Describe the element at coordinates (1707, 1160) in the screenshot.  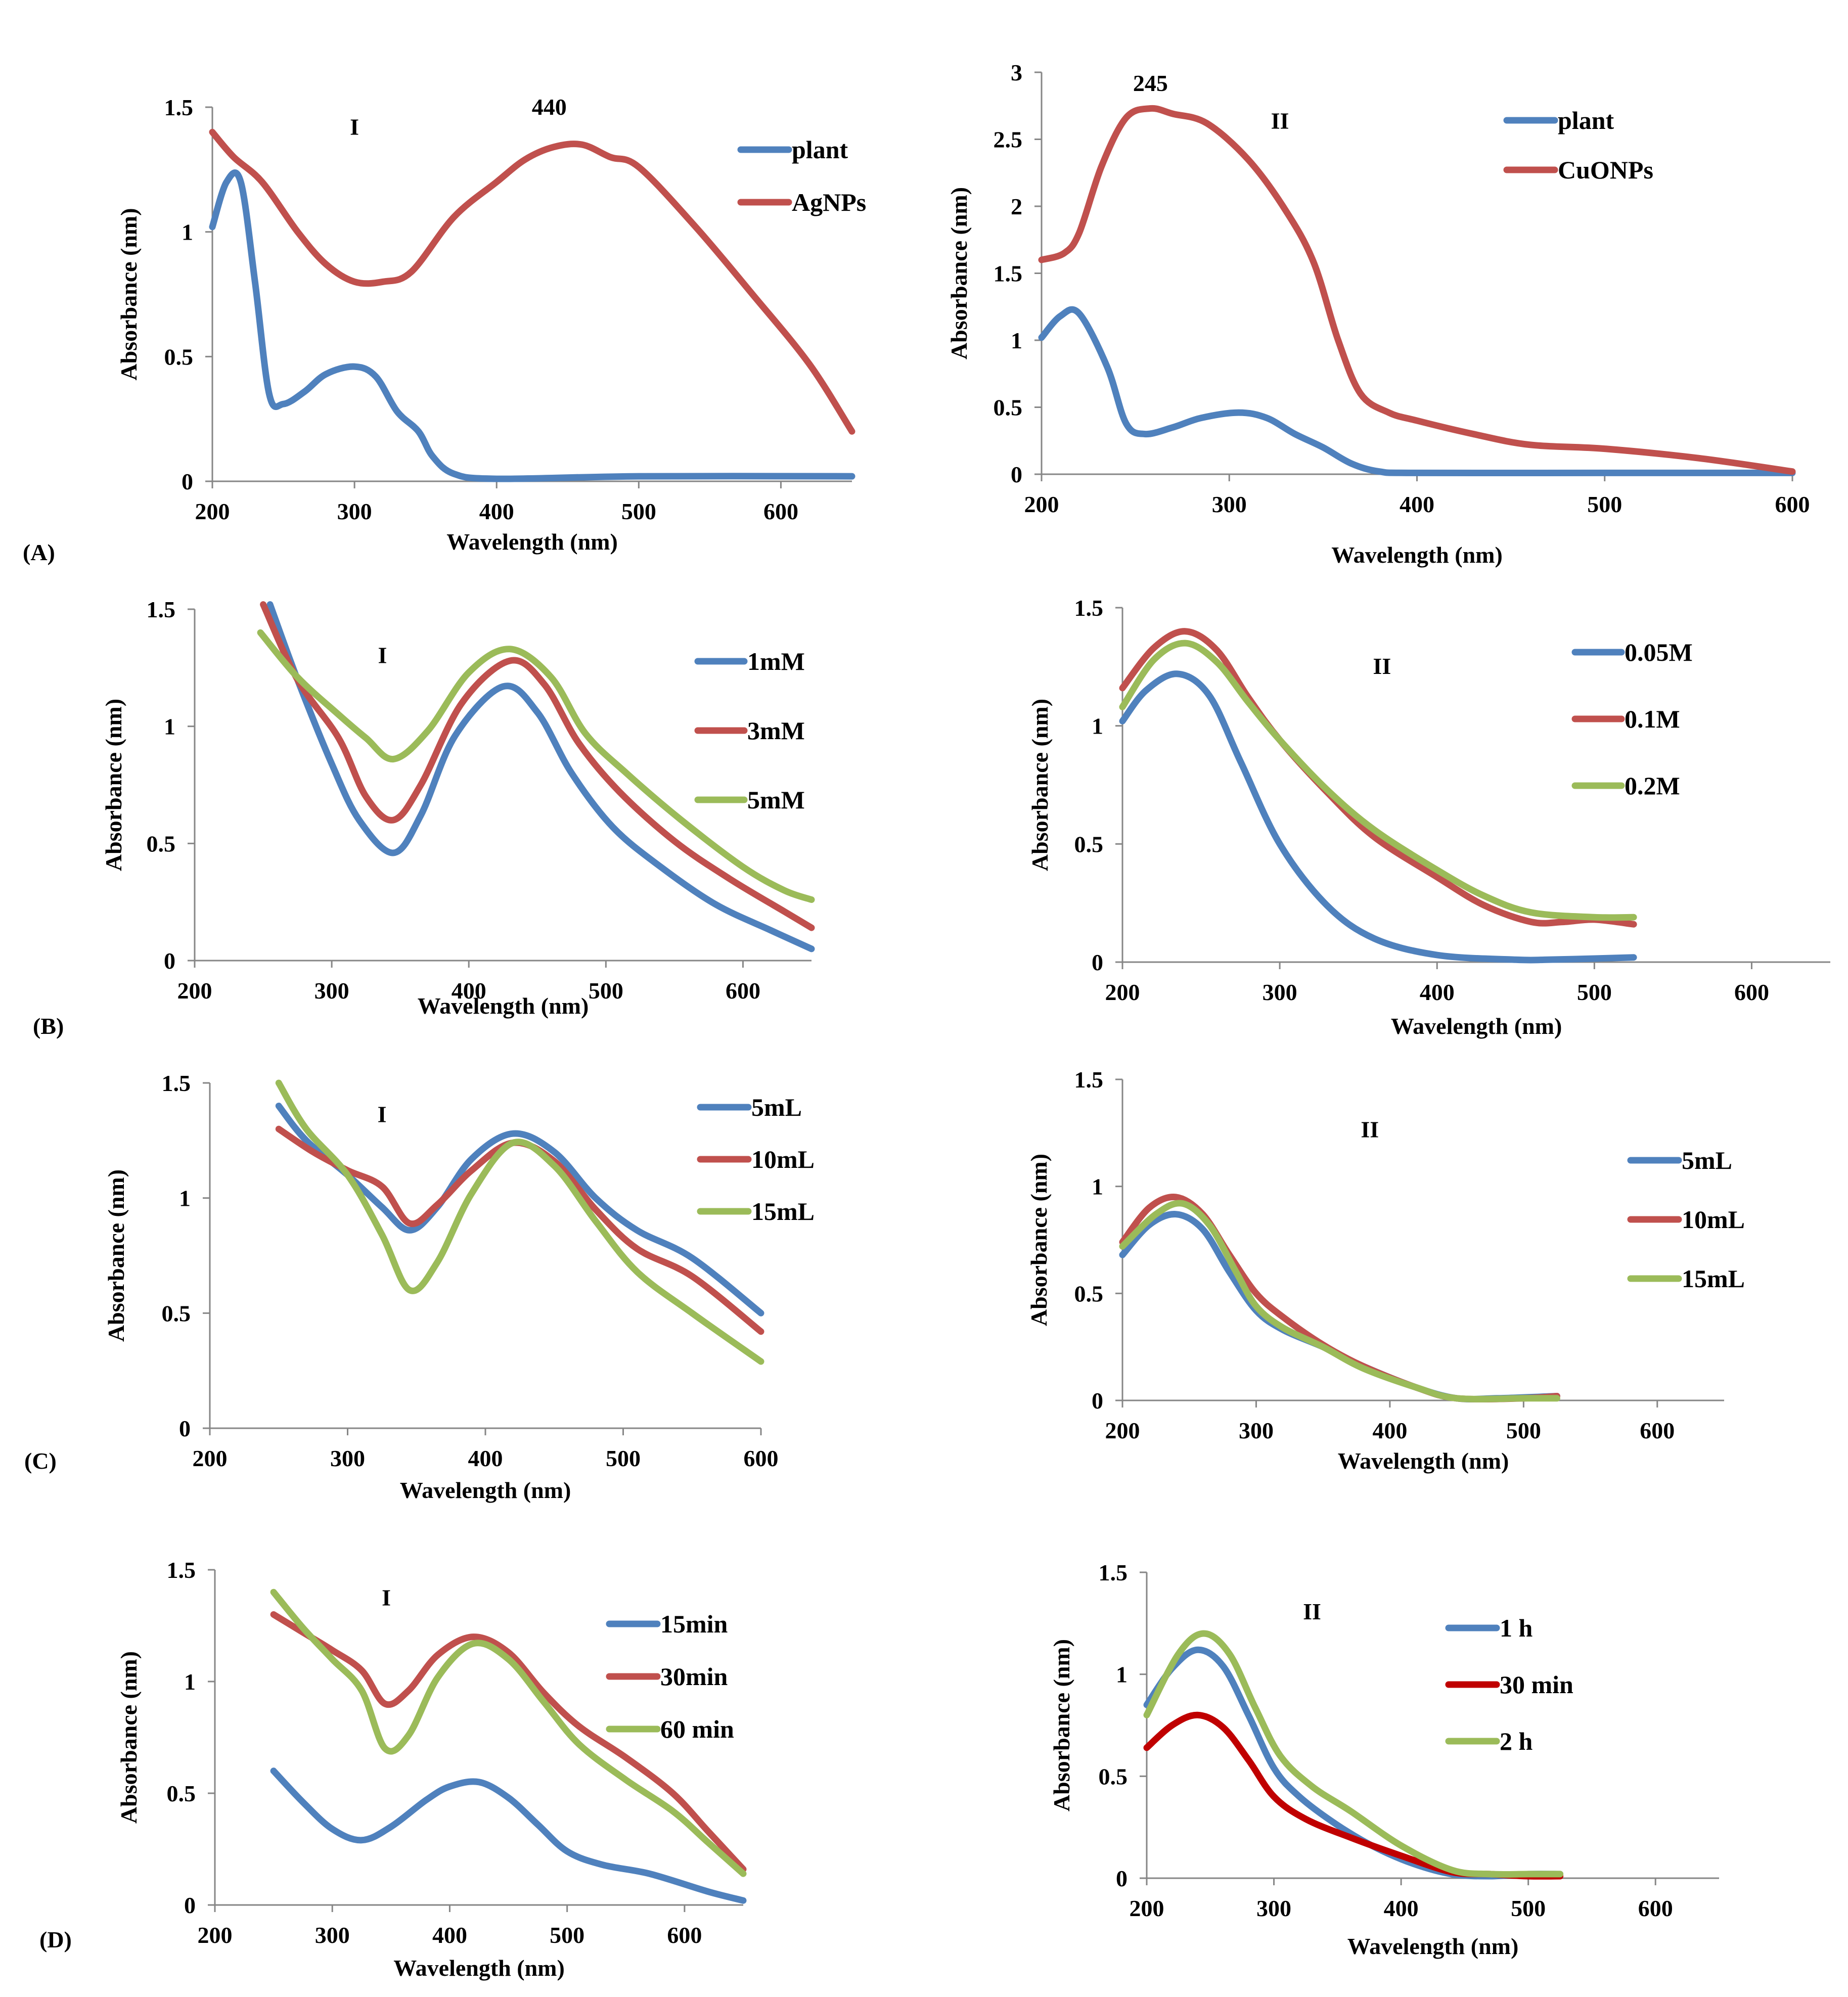
I see `legend-label: 5mL` at that location.